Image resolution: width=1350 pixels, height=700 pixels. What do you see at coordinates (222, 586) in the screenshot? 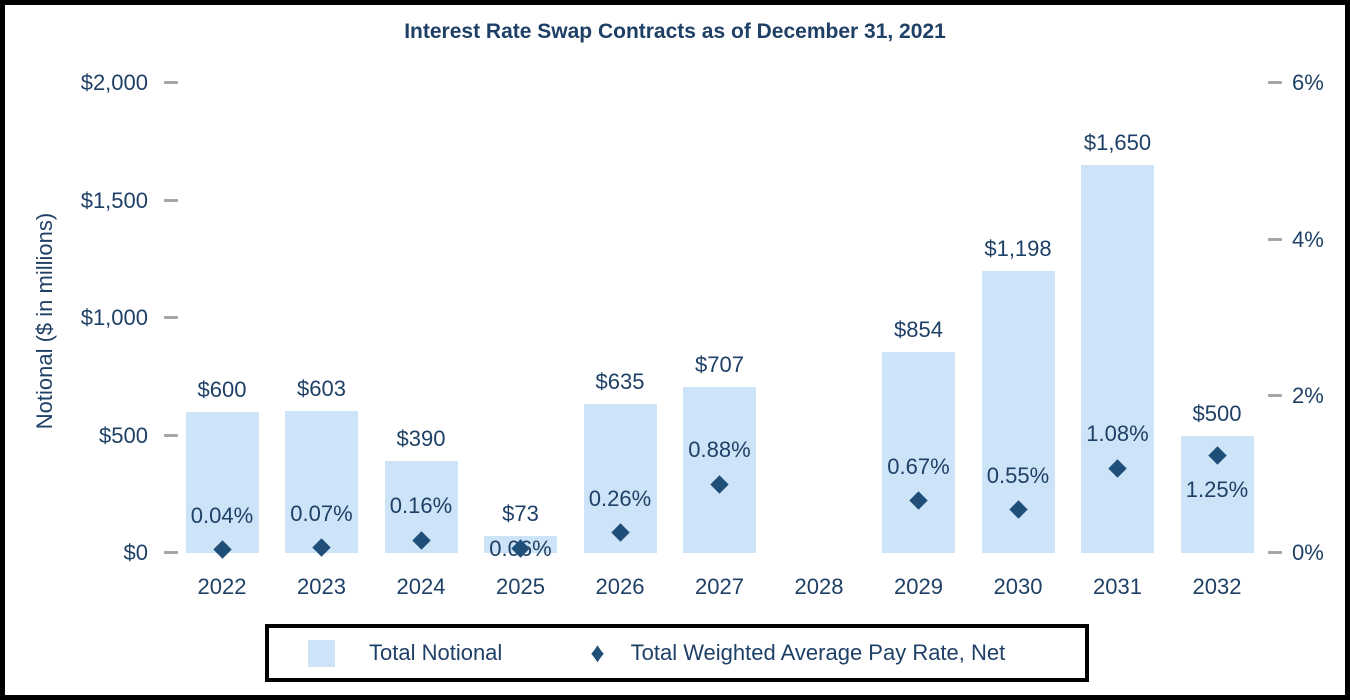
I see `x-axis-label-2022: 2022` at bounding box center [222, 586].